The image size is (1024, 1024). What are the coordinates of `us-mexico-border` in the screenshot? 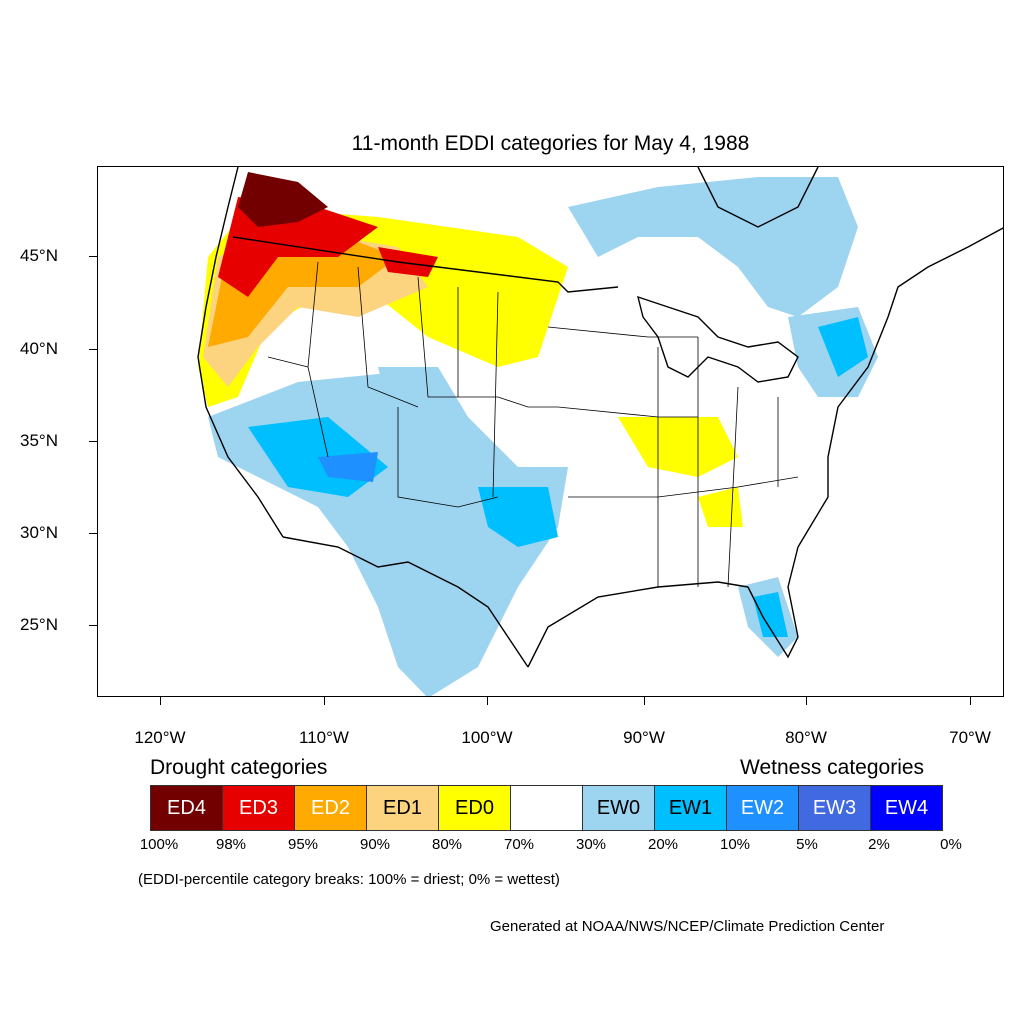 It's located at (405, 602).